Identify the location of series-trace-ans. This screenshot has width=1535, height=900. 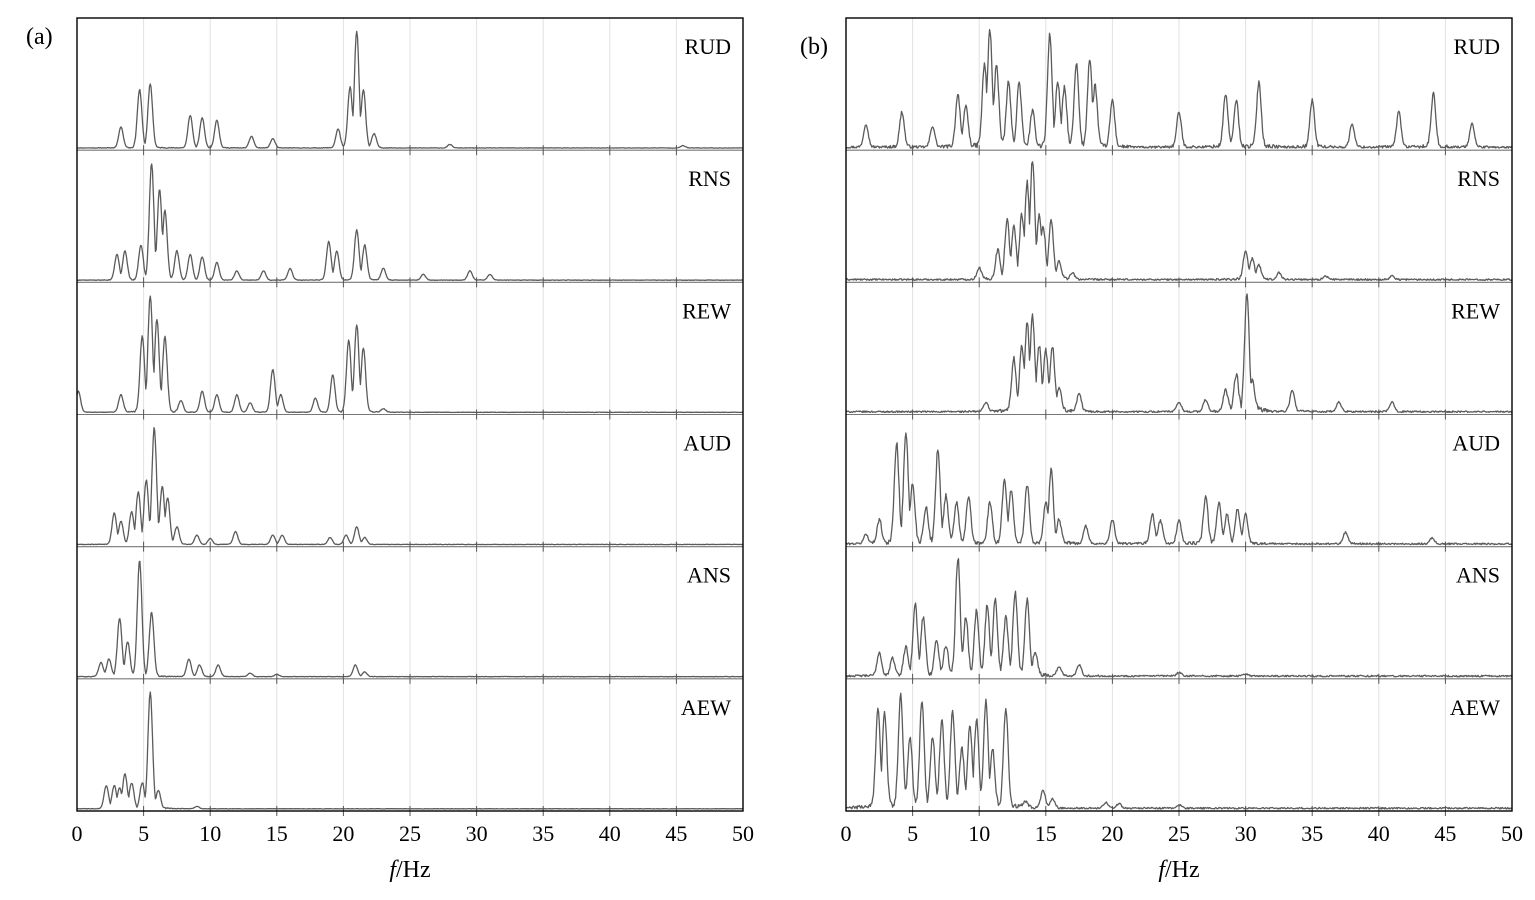
(1179, 618).